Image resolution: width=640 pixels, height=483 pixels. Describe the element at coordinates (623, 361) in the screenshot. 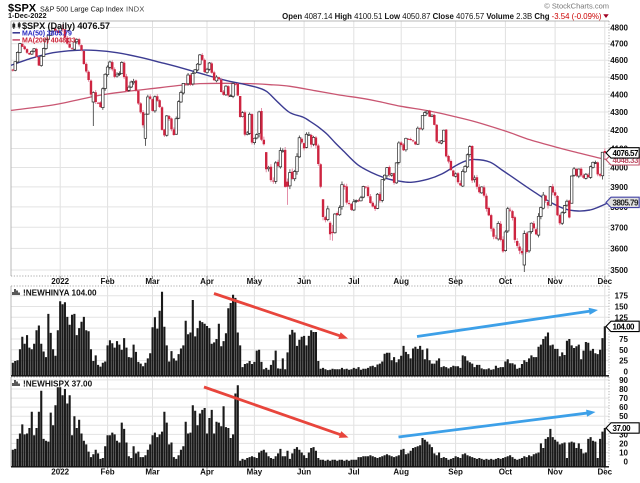

I see `svg-text: 25` at that location.